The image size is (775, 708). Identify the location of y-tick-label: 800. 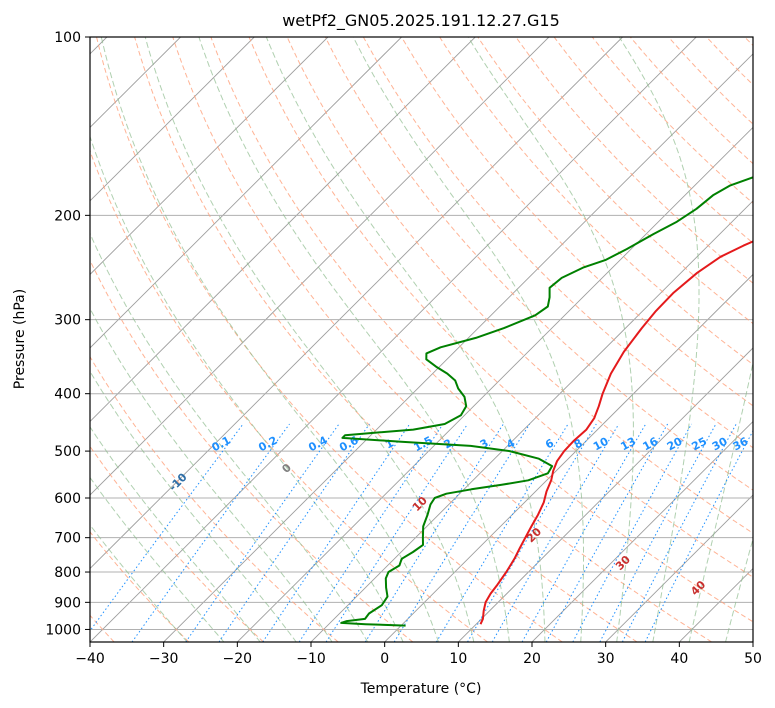
(67, 573).